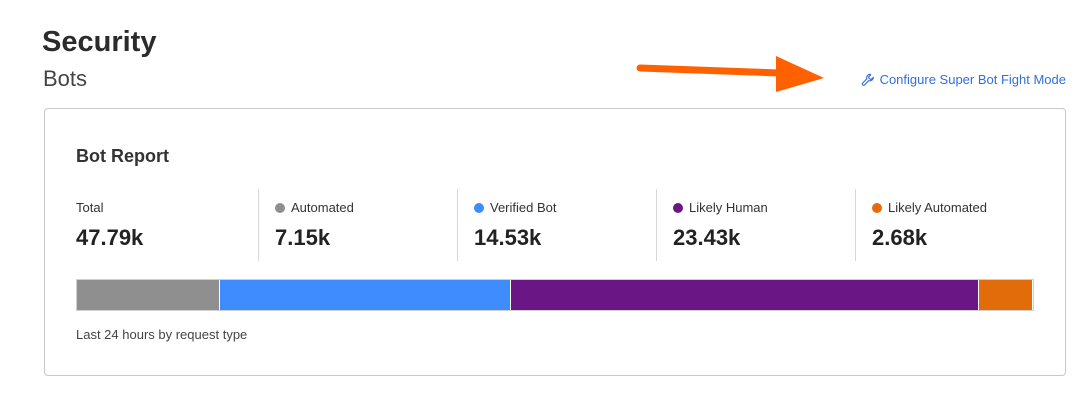 The image size is (1086, 406). What do you see at coordinates (65, 78) in the screenshot?
I see `page-subtitle: Bots` at bounding box center [65, 78].